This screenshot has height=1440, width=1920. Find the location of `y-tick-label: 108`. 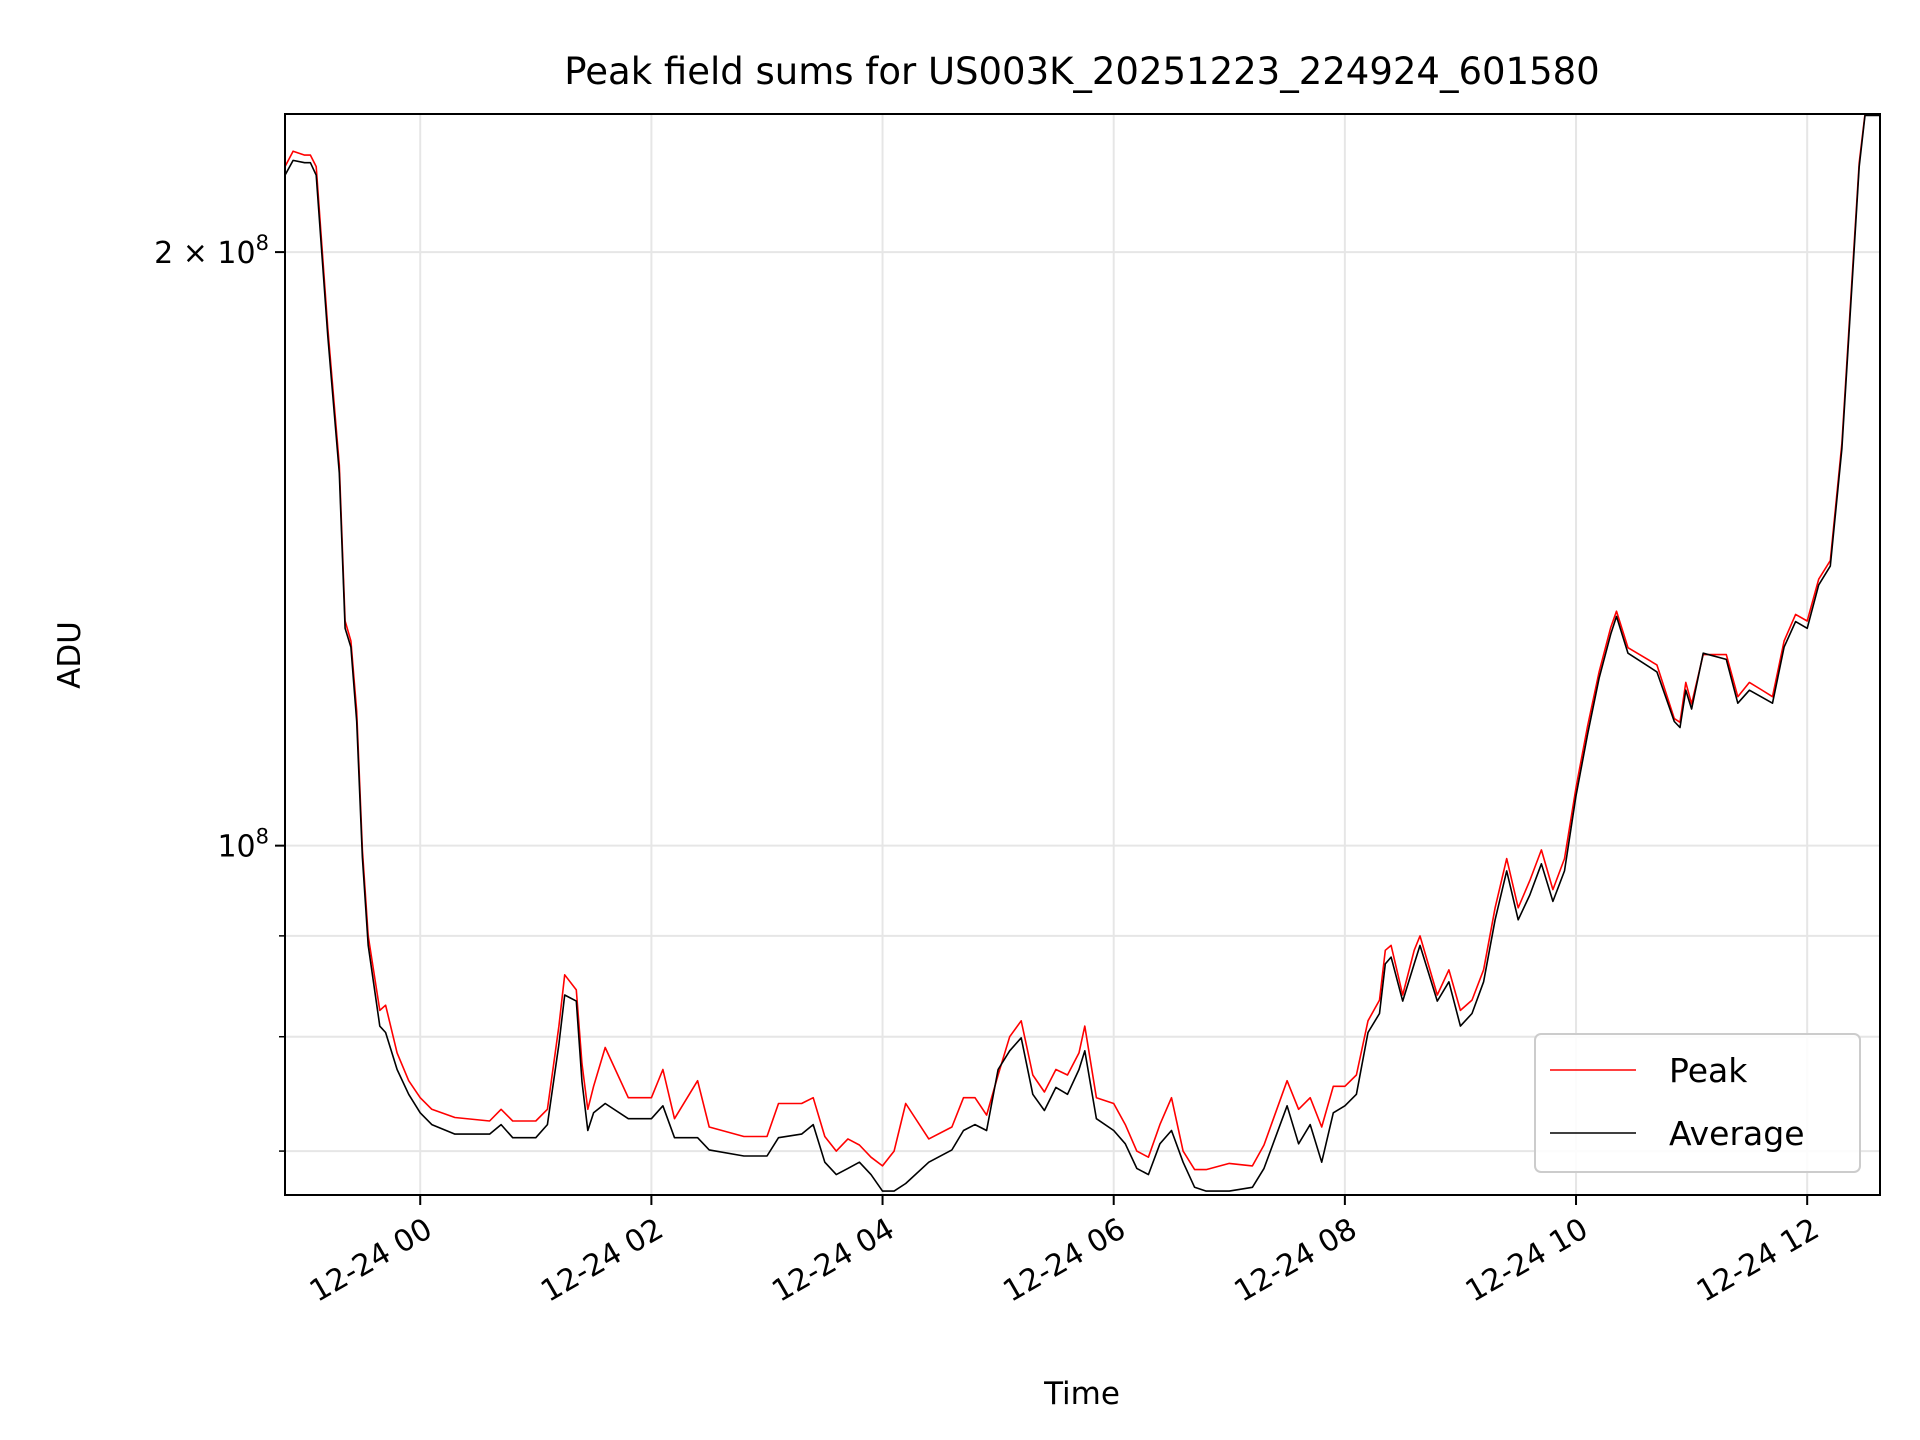

y-tick-label: 108 is located at coordinates (243, 845).